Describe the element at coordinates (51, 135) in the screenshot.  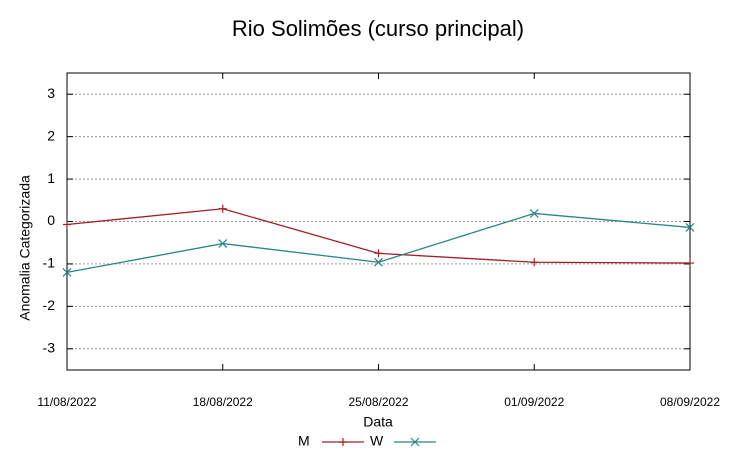
I see `y-tick-label: 2` at that location.